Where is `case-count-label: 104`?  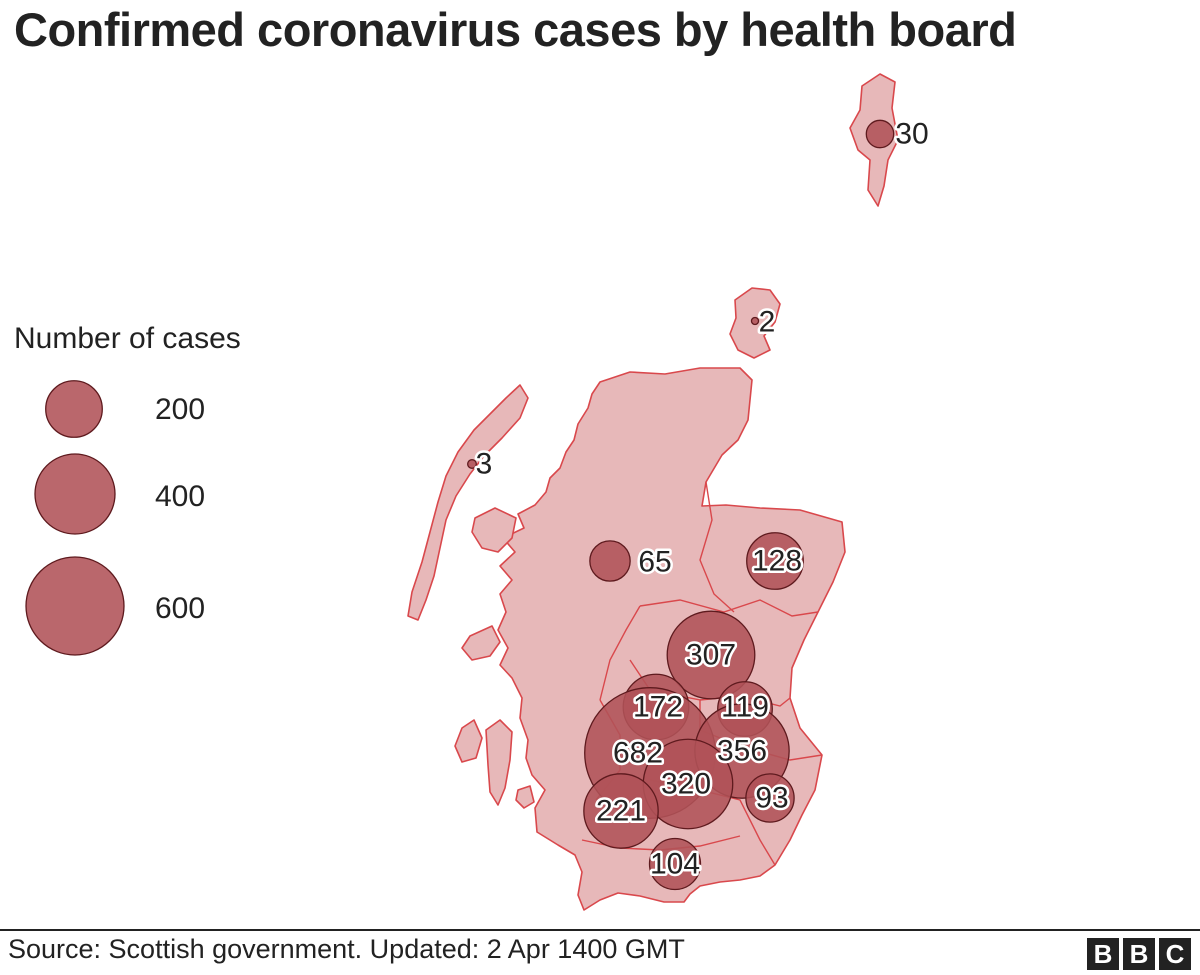 case-count-label: 104 is located at coordinates (675, 864).